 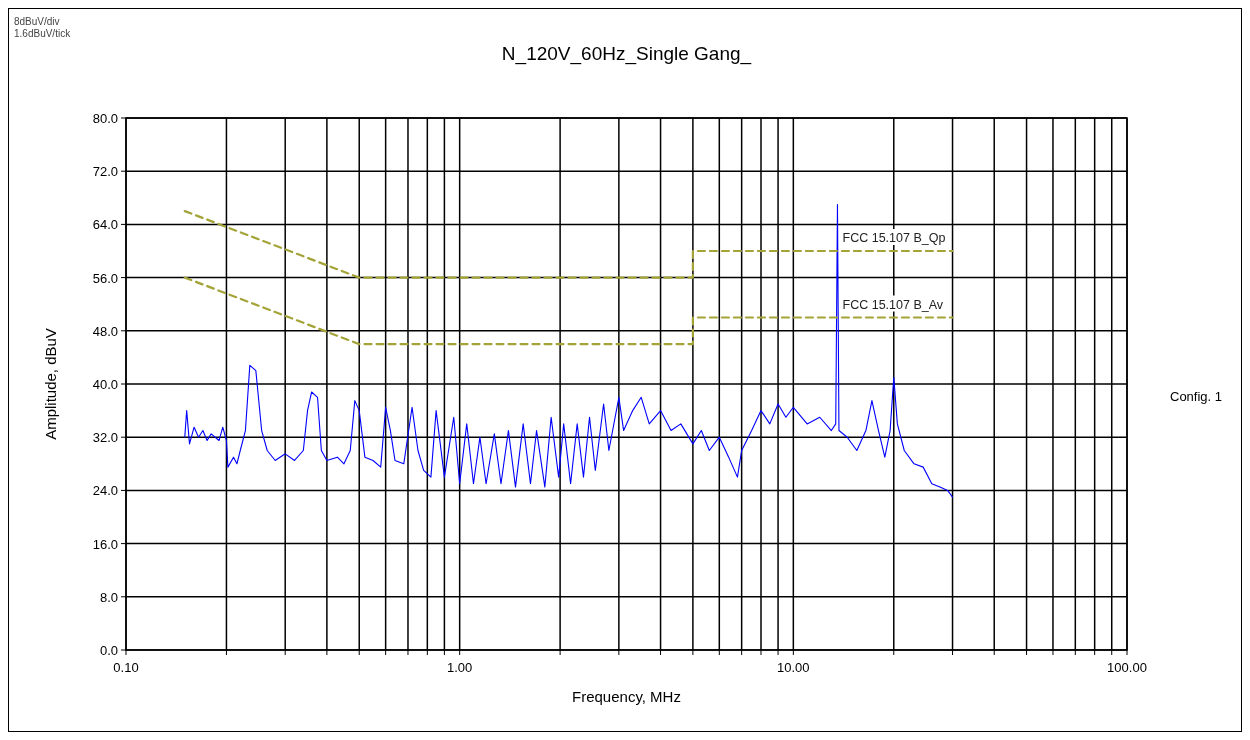 What do you see at coordinates (105, 278) in the screenshot?
I see `y-tick-label: 56.0` at bounding box center [105, 278].